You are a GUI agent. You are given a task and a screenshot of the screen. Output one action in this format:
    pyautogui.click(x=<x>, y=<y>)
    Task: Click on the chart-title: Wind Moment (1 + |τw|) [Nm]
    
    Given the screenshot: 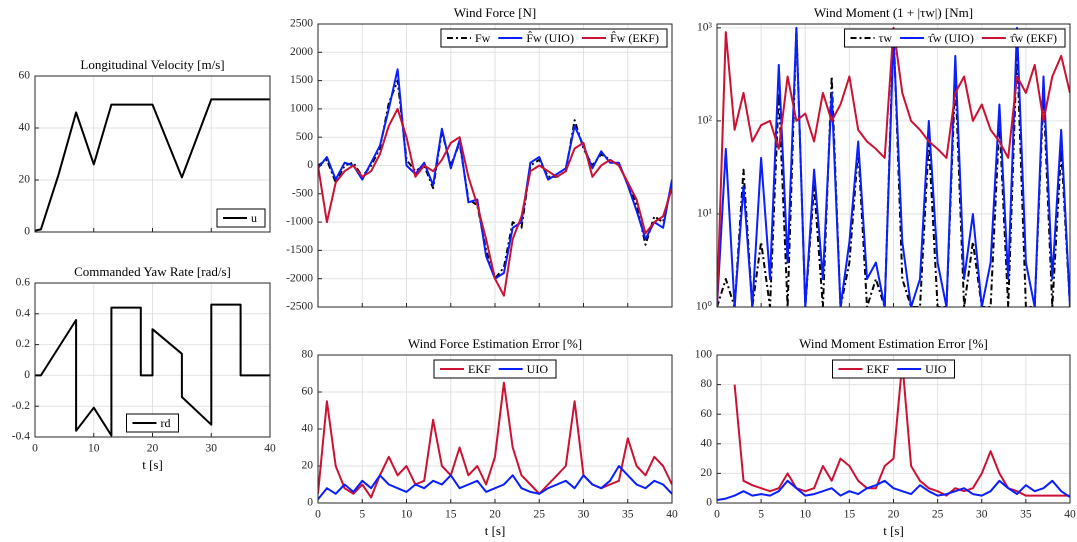 What is the action you would take?
    pyautogui.click(x=893, y=12)
    